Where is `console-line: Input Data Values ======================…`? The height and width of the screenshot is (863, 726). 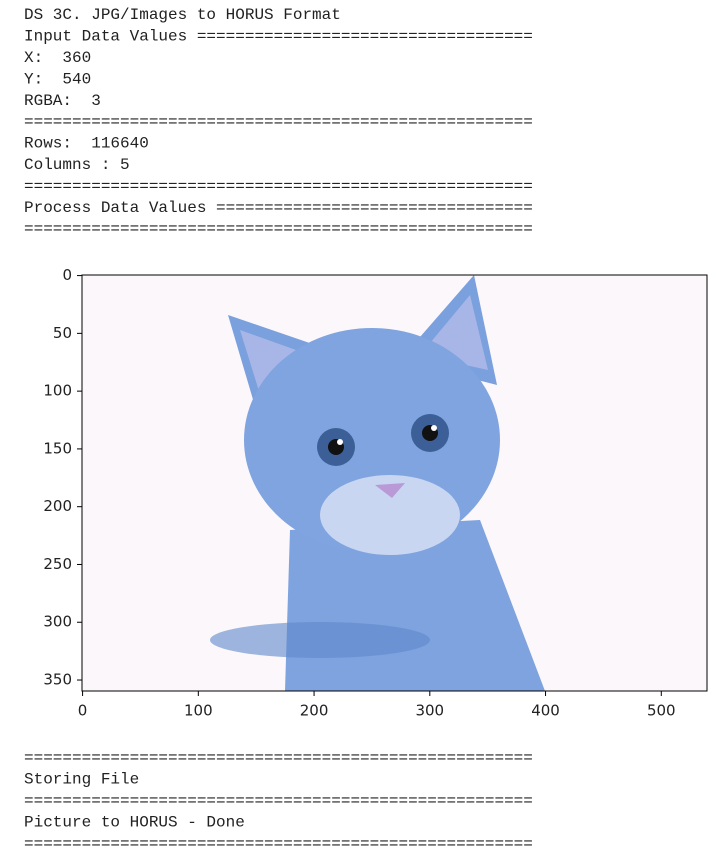
console-line: Input Data Values ======================… is located at coordinates (278, 37).